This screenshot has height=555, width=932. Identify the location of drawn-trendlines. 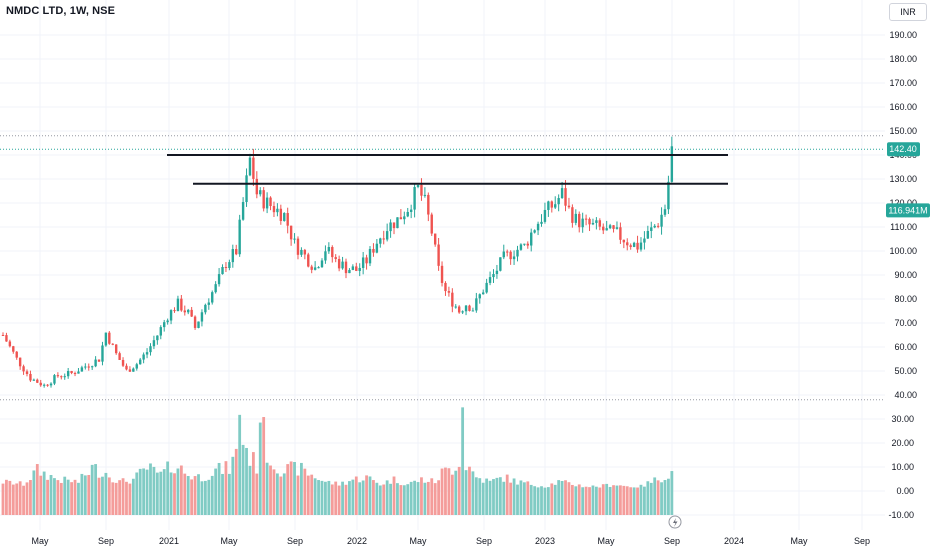
(447, 169).